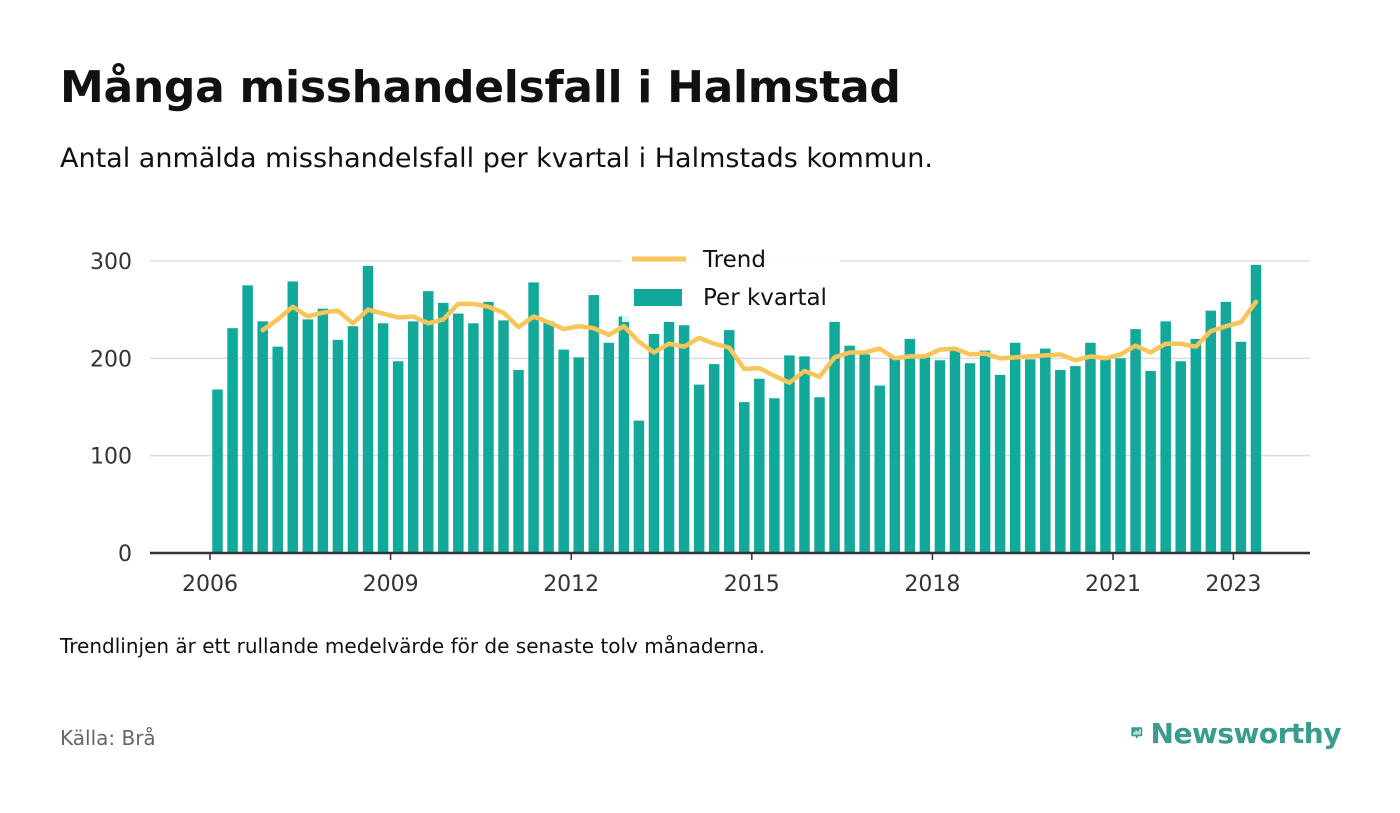 The width and height of the screenshot is (1400, 813). What do you see at coordinates (480, 87) in the screenshot?
I see `chart-title: Många misshandelsfall i Halmstad` at bounding box center [480, 87].